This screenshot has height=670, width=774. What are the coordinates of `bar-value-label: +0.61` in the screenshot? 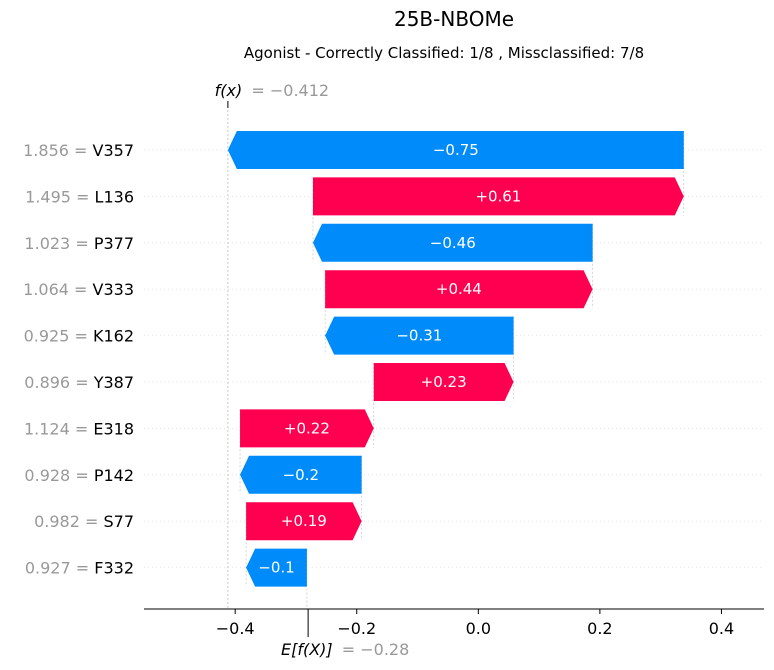 It's located at (498, 196).